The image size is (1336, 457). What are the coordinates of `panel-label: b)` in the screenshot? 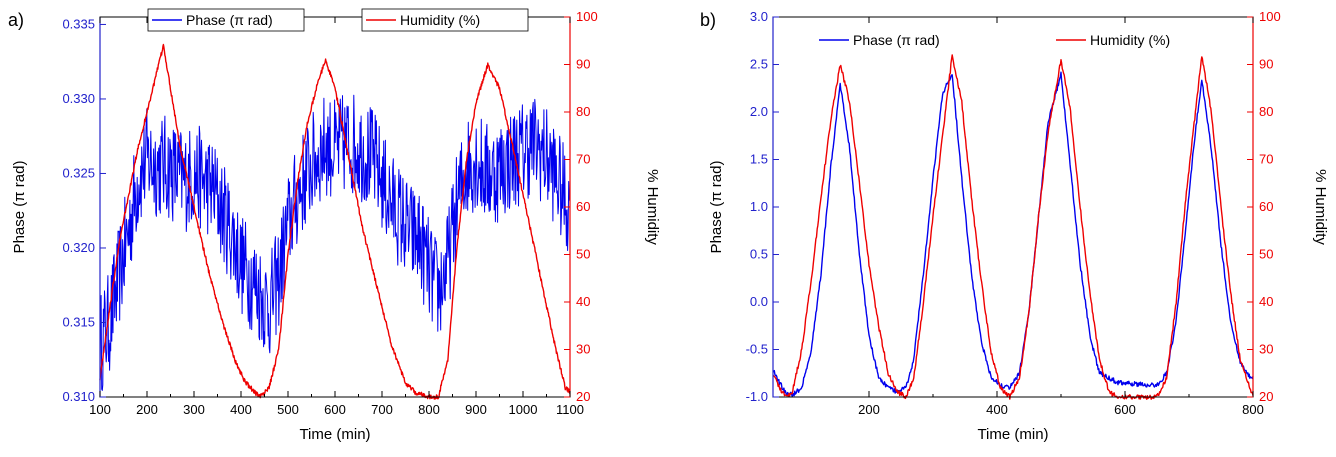 It's located at (708, 20).